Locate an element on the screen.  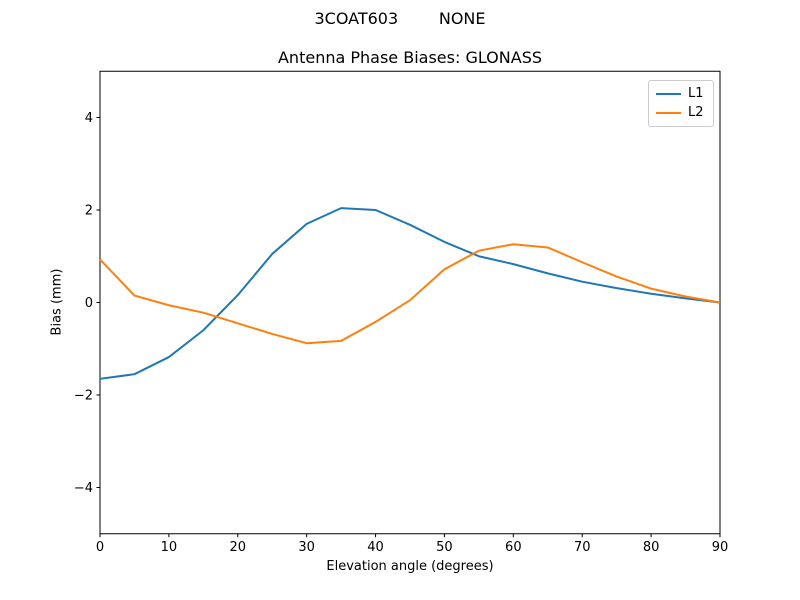
legend-label-L1: L1 is located at coordinates (696, 93).